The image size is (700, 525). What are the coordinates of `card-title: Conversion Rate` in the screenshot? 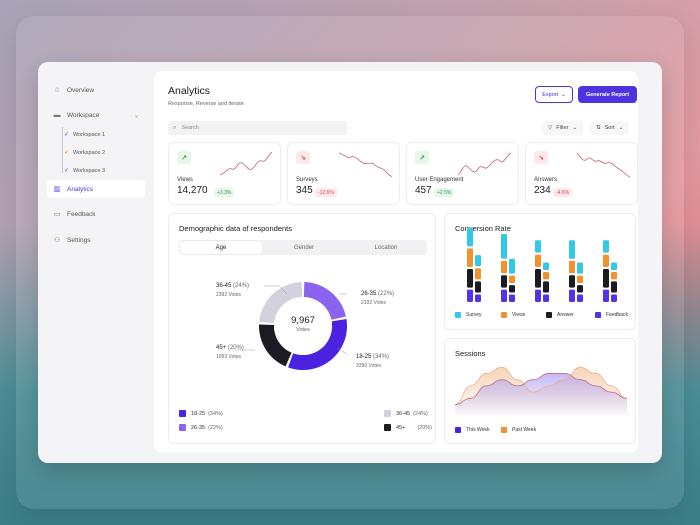 It's located at (483, 228).